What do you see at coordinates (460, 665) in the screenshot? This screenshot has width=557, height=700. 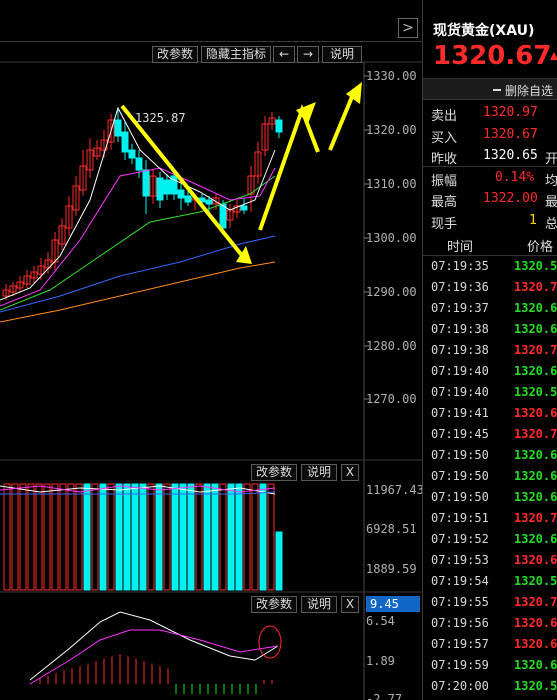 I see `tick-time: 07:19:59` at bounding box center [460, 665].